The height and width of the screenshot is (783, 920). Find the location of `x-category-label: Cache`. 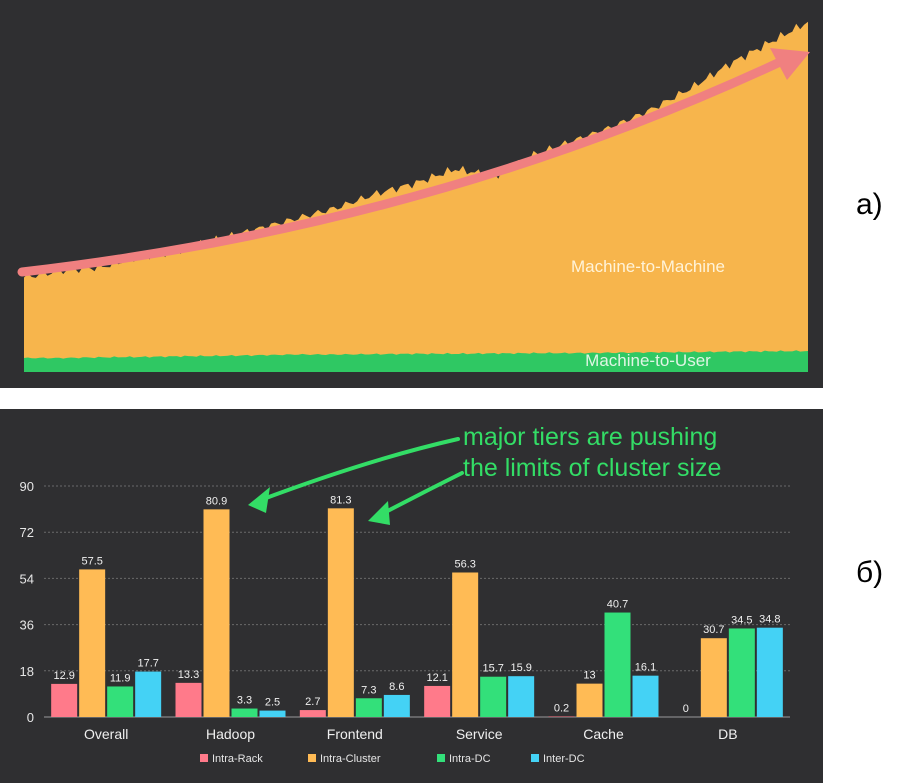

x-category-label: Cache is located at coordinates (603, 734).